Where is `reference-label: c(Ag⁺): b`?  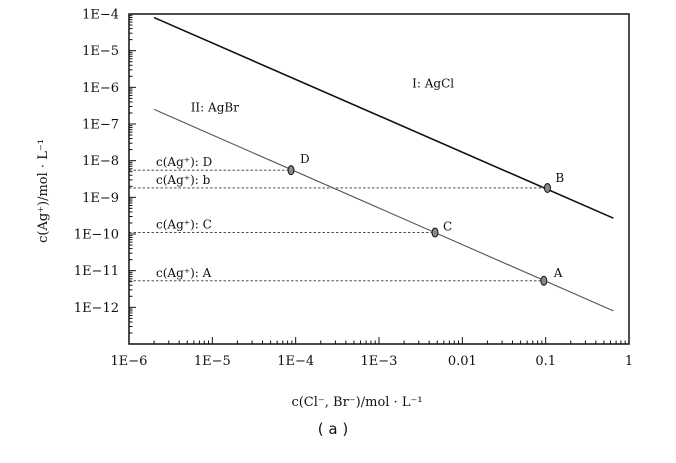
reference-label: c(Ag⁺): b is located at coordinates (183, 180).